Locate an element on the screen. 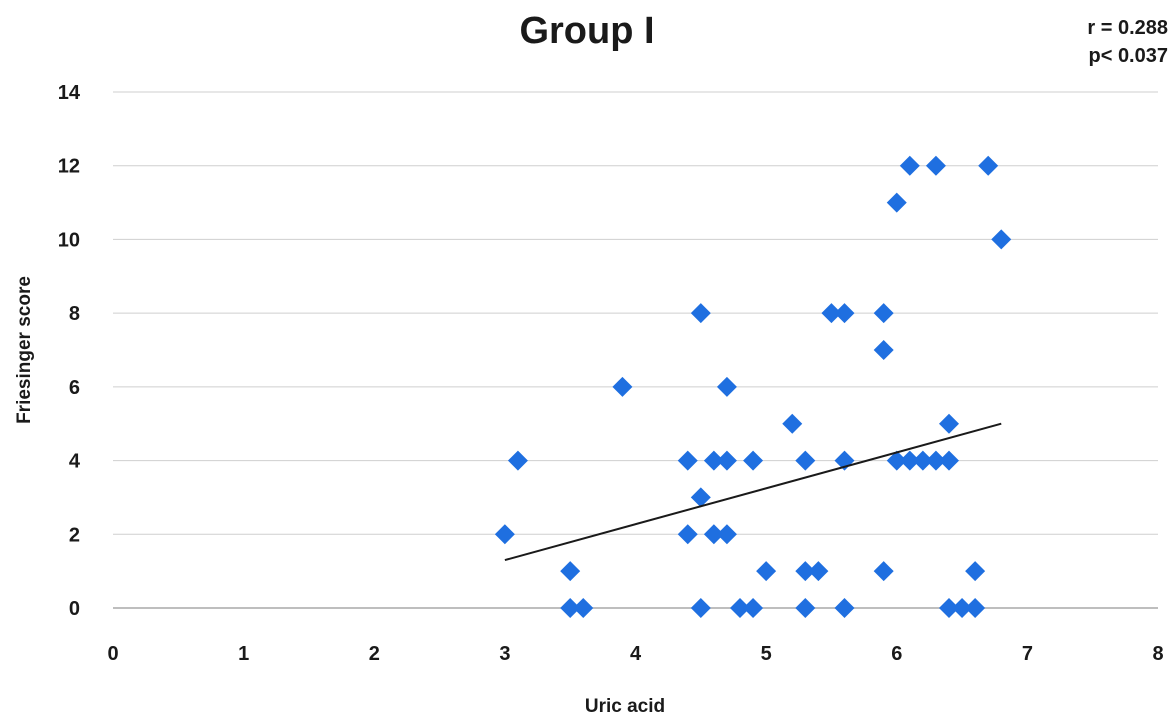  x-tick-label: 2 is located at coordinates (374, 654).